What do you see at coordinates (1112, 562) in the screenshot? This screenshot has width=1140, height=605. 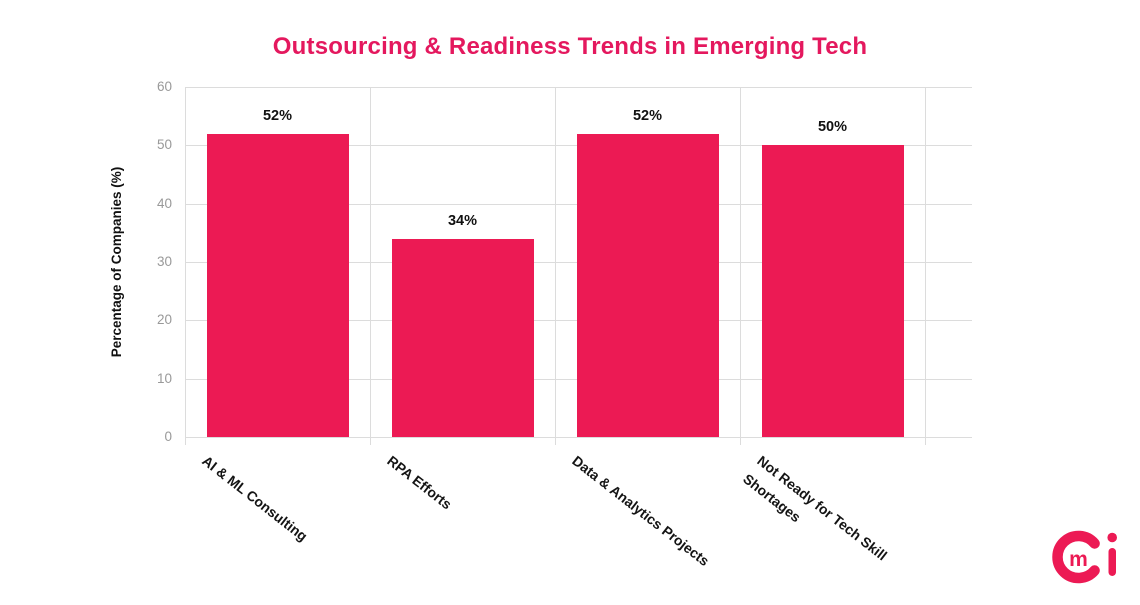 I see `logo-i-stem` at bounding box center [1112, 562].